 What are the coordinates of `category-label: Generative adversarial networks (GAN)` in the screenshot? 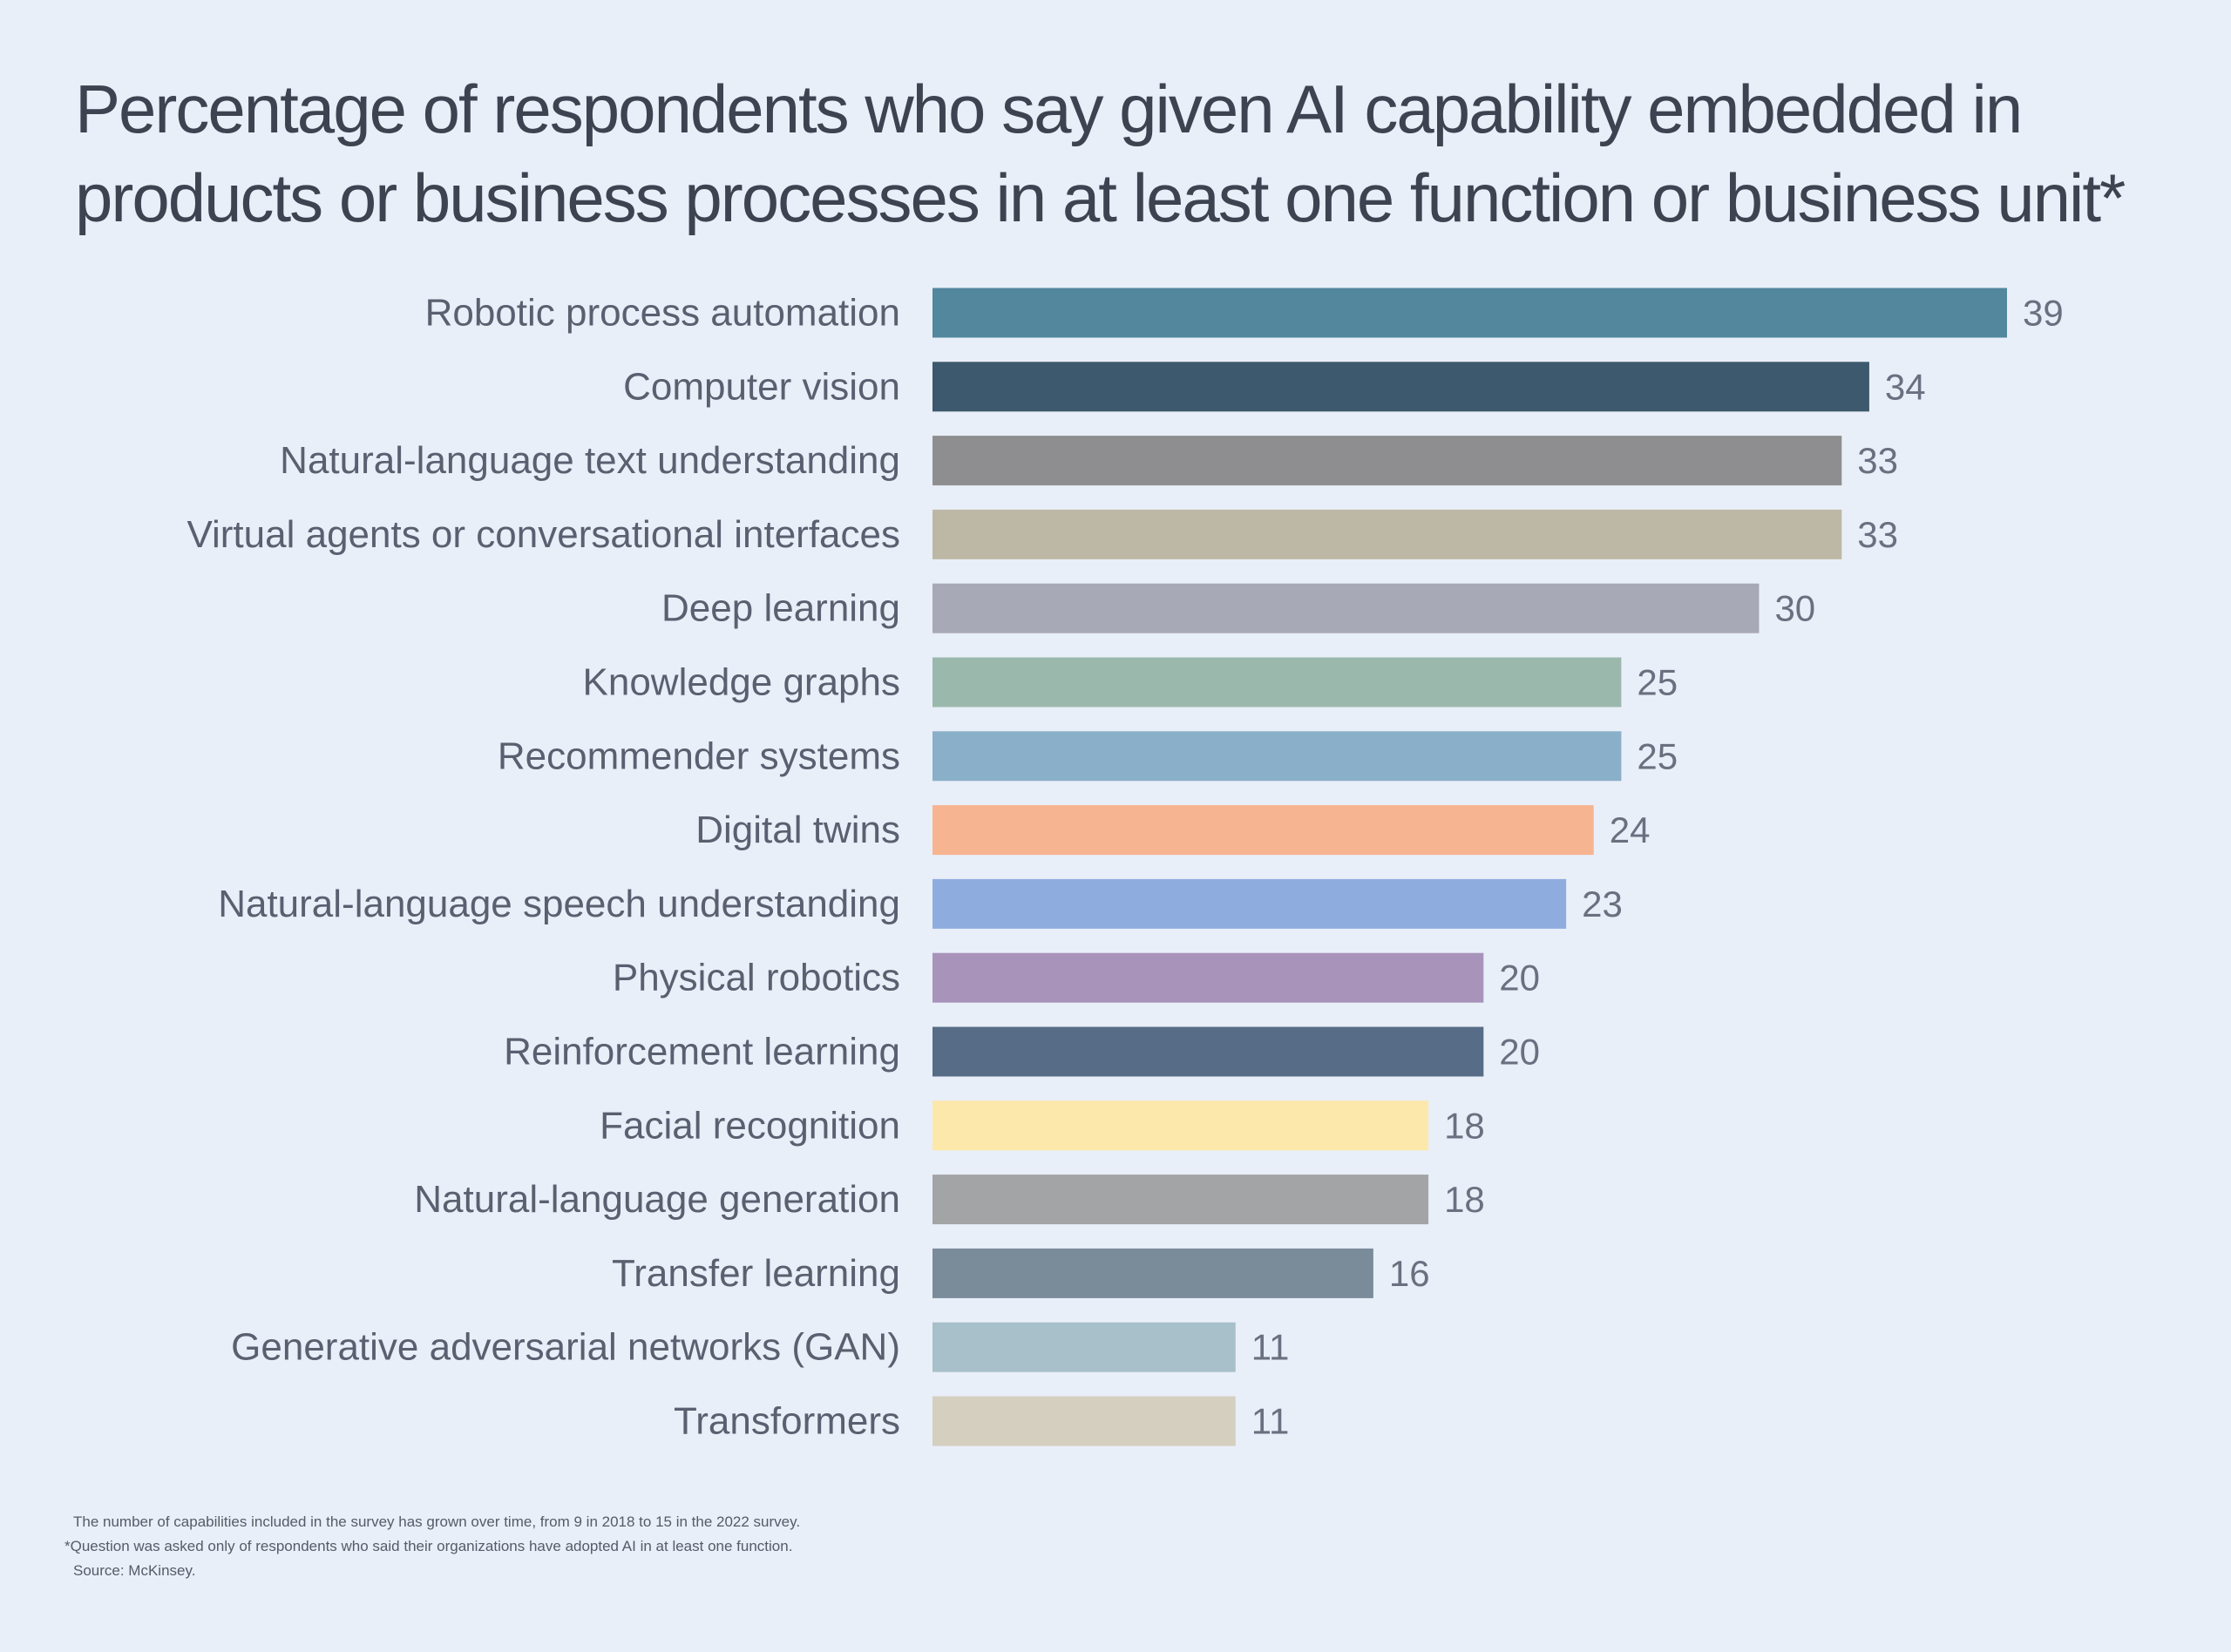 It's located at (565, 1347).